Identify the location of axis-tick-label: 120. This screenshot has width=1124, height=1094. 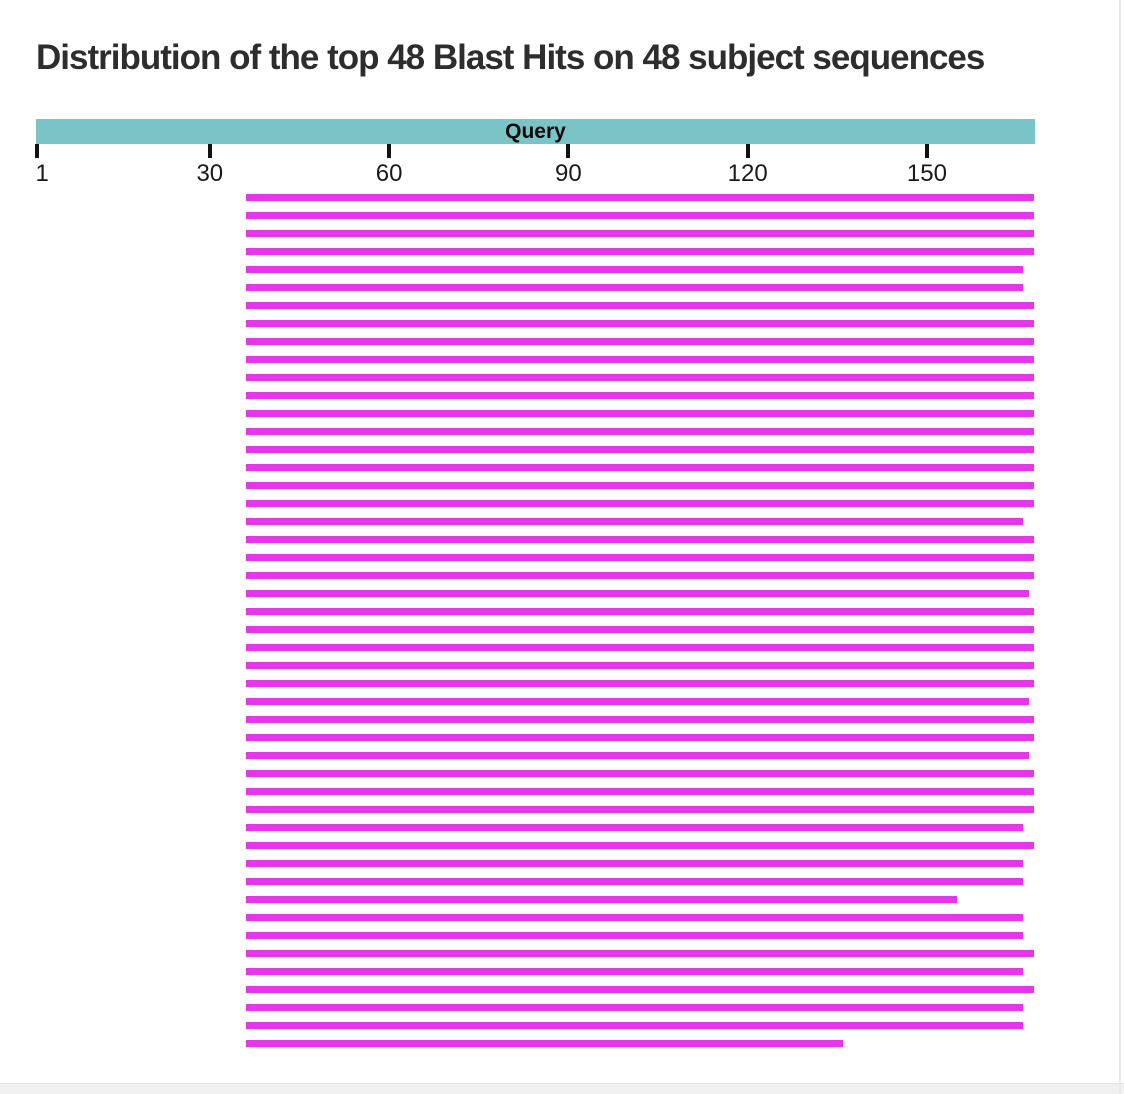
(747, 173).